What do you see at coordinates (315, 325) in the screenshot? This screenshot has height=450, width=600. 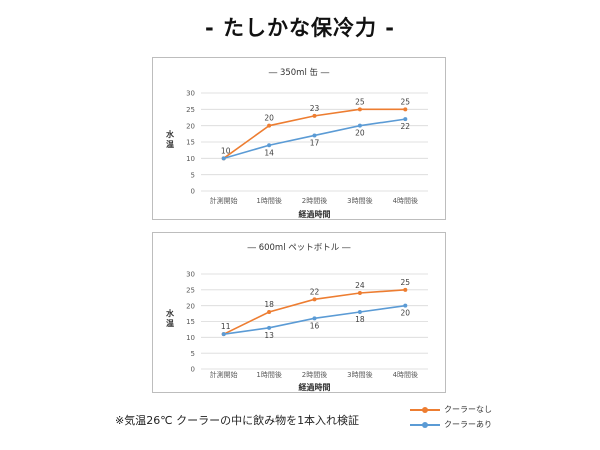 I see `data-label: 16` at bounding box center [315, 325].